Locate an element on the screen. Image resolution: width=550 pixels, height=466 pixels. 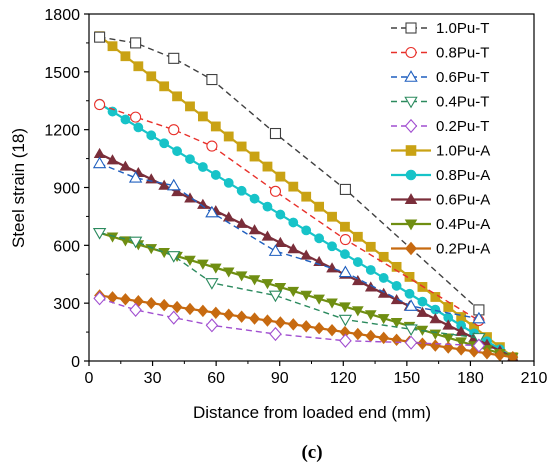
legend-label: 1.0Pu-T is located at coordinates (462, 28).